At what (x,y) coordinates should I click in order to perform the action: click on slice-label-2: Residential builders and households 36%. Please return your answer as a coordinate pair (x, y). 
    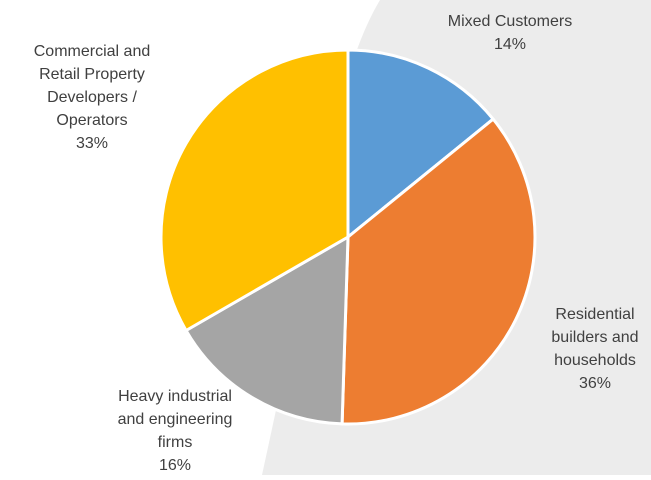
    Looking at the image, I should click on (594, 349).